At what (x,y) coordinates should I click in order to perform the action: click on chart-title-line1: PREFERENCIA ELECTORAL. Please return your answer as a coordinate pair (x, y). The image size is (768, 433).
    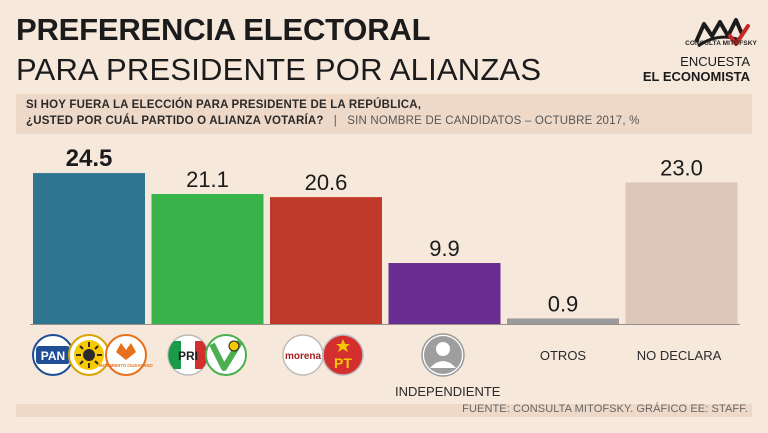
    Looking at the image, I should click on (223, 29).